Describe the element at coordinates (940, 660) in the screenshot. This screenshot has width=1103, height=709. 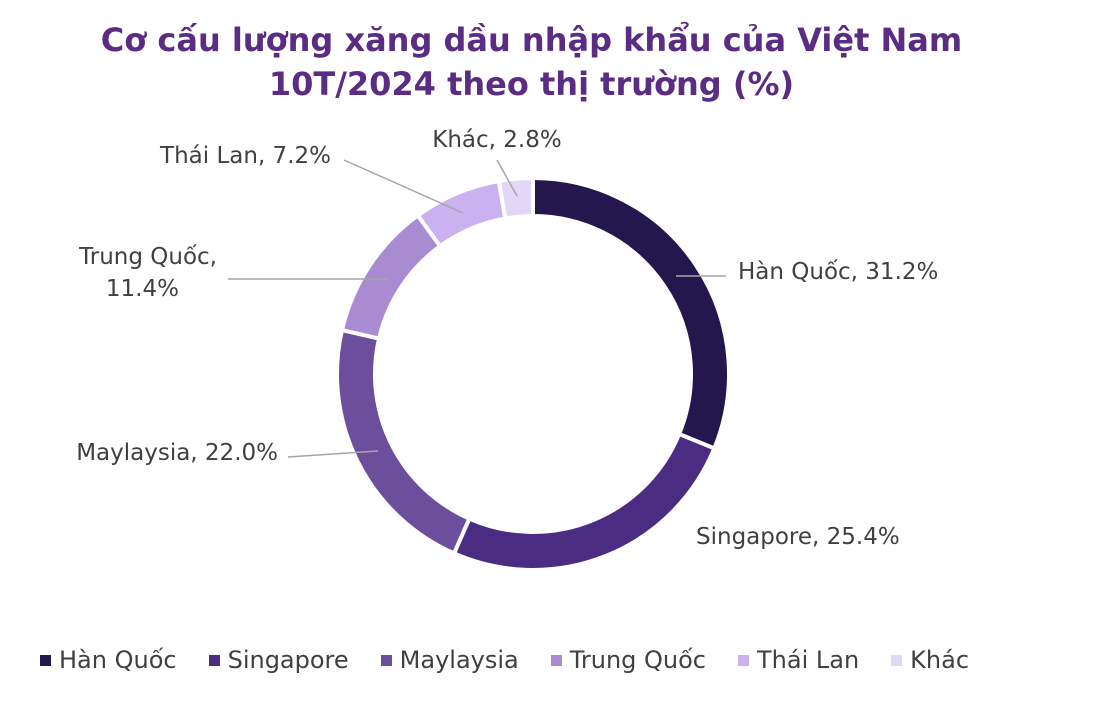
I see `legend-label-5: Khác` at that location.